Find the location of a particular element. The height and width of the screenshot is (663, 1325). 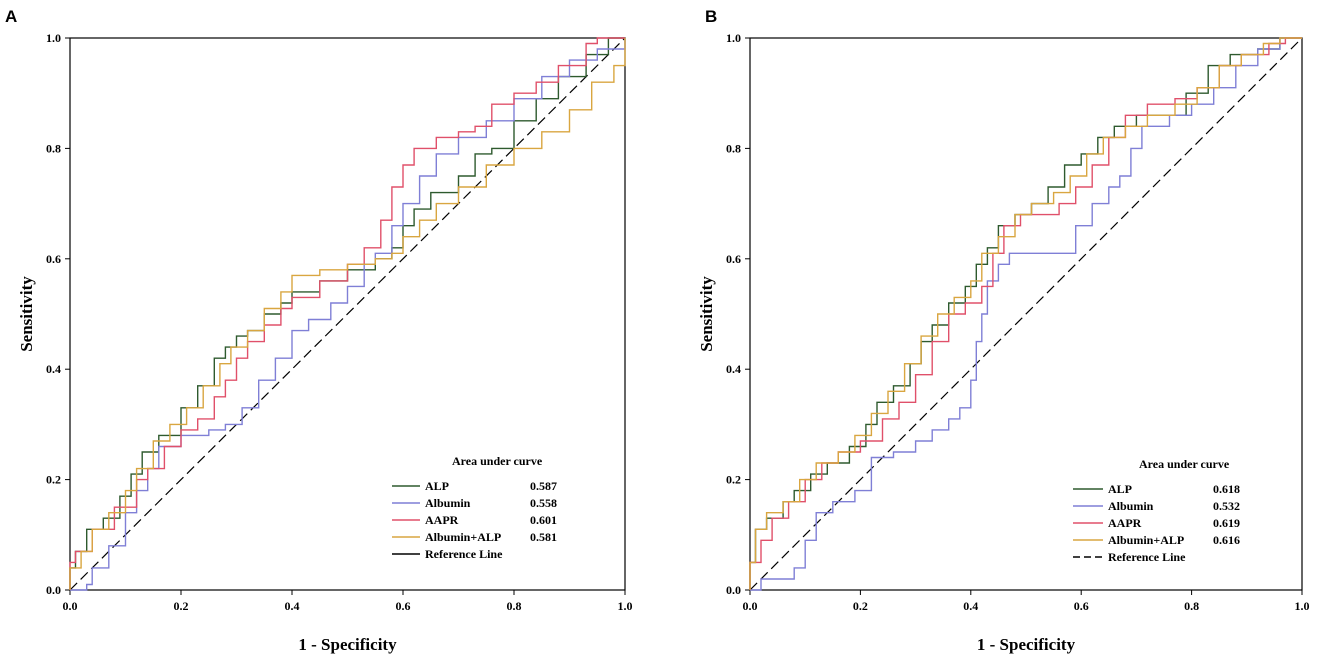

legend-auc-value: 0.587 is located at coordinates (543, 486).